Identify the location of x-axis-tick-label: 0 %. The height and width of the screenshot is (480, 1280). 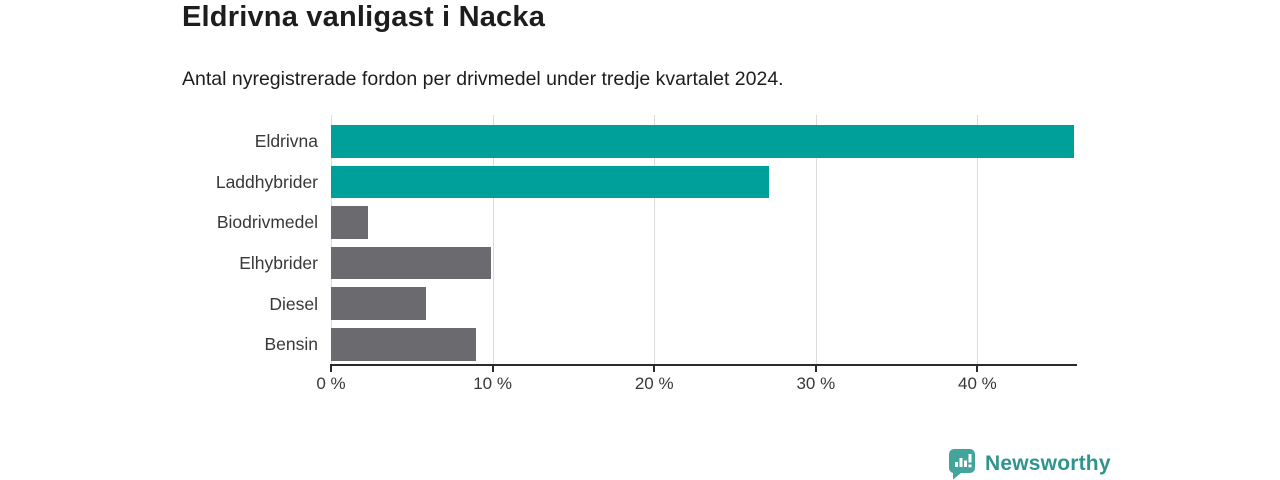
(331, 383).